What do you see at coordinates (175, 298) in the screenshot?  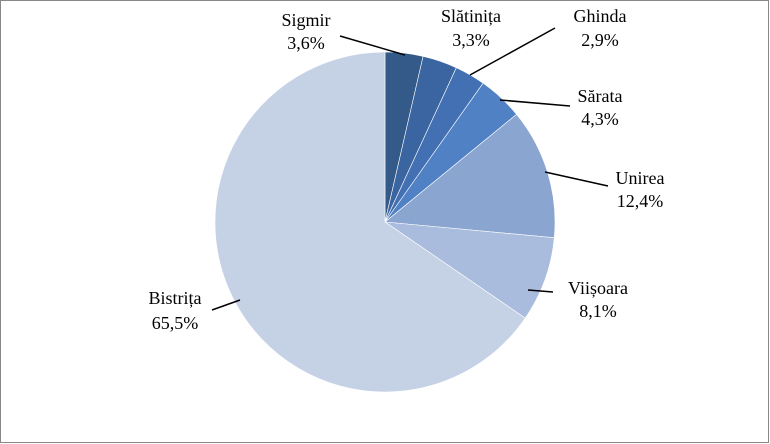 I see `slice-label: Bistrița` at bounding box center [175, 298].